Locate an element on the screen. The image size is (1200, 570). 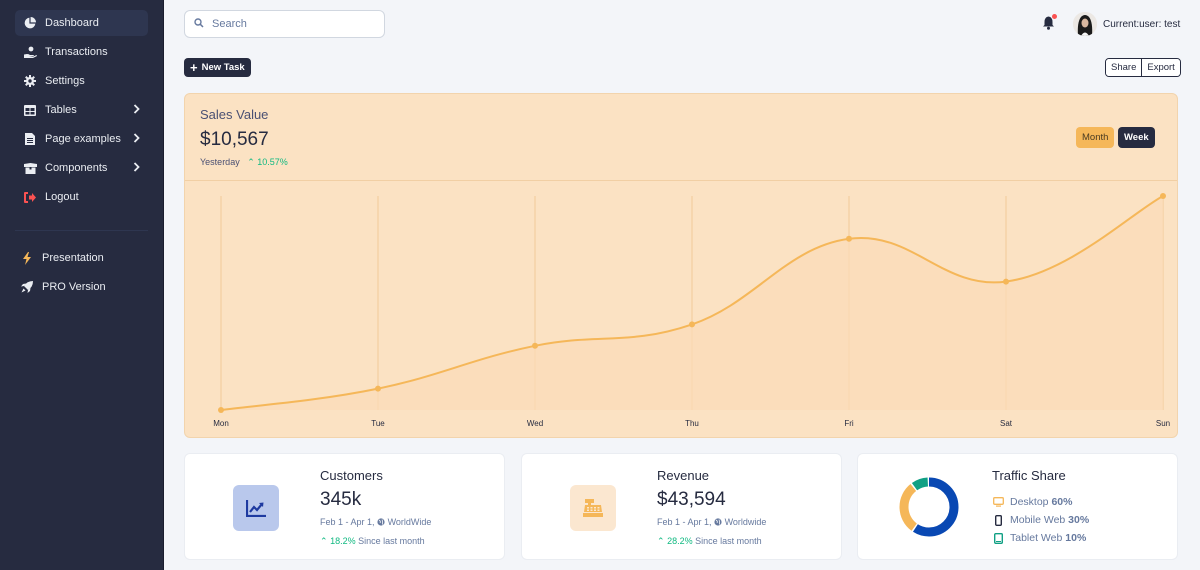
search-box is located at coordinates (284, 24).